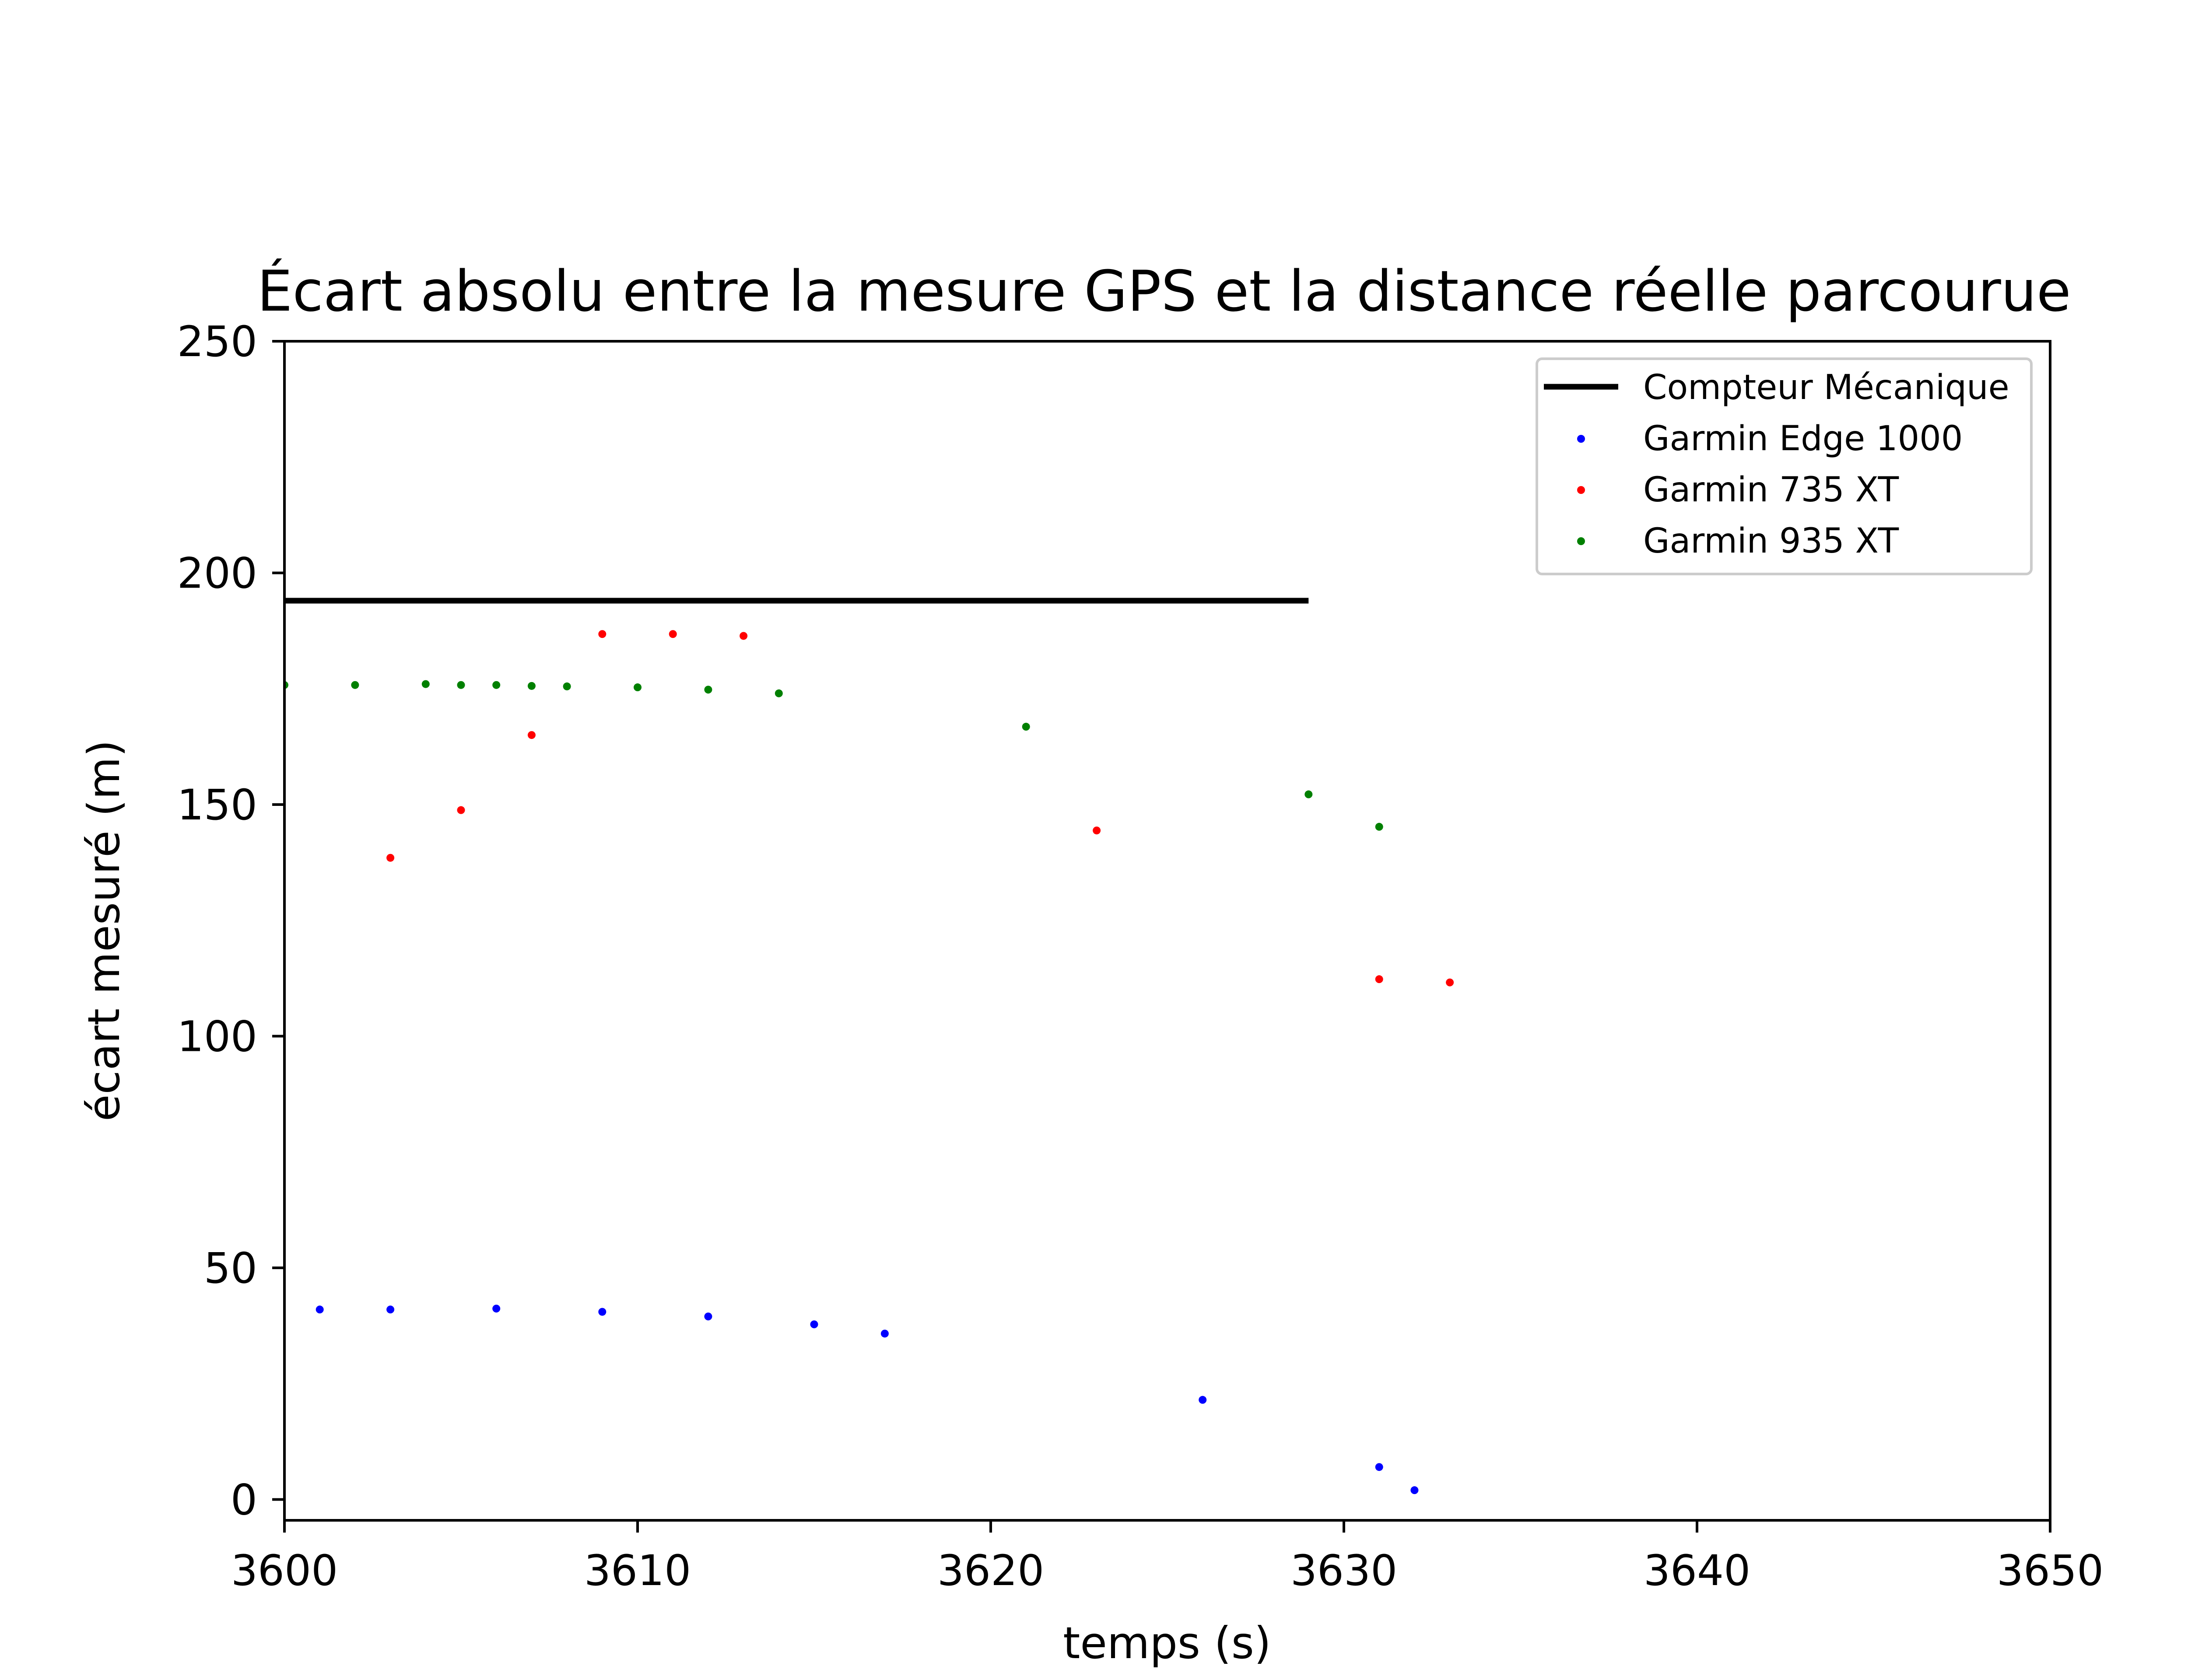 The width and height of the screenshot is (2188, 1680). What do you see at coordinates (104, 930) in the screenshot?
I see `y-axis-label: écart mesuré (m)` at bounding box center [104, 930].